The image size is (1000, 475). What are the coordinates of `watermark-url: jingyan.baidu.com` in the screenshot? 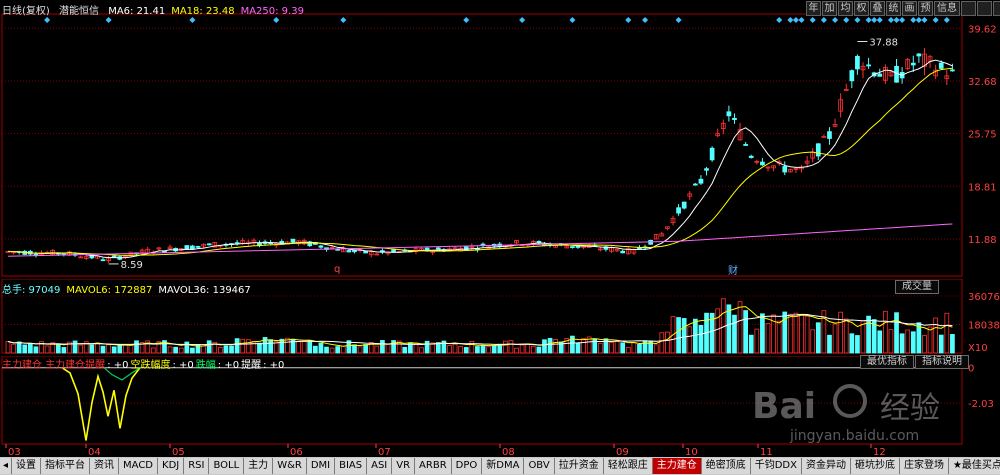 It's located at (854, 436).